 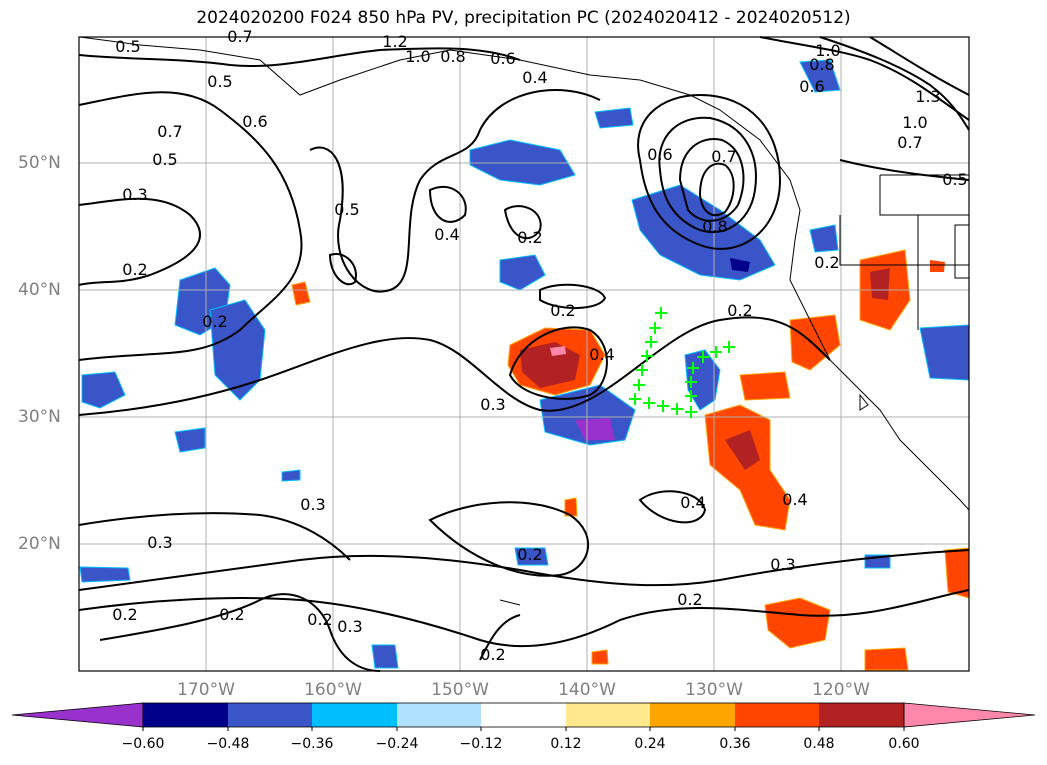 What do you see at coordinates (39, 163) in the screenshot?
I see `lat-label: 50°N` at bounding box center [39, 163].